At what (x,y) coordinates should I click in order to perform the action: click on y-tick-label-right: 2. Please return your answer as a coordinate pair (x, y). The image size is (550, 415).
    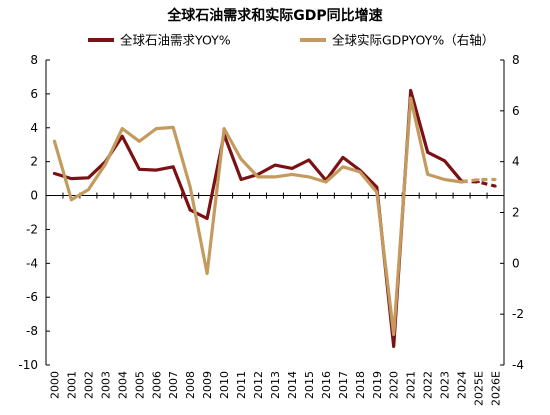
    Looking at the image, I should click on (516, 213).